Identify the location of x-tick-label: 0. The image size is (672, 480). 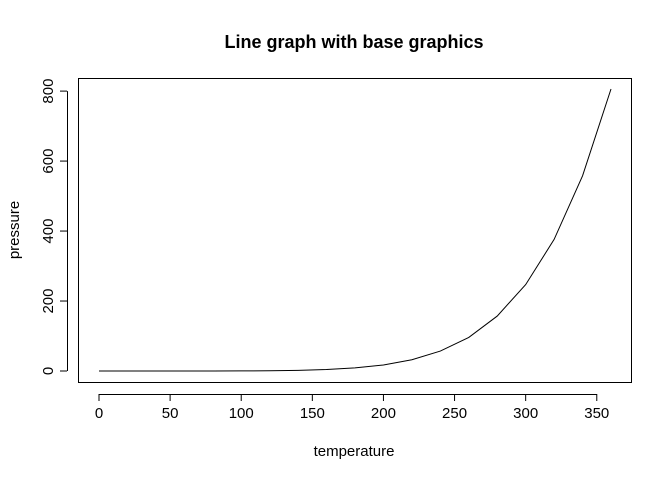
(99, 413).